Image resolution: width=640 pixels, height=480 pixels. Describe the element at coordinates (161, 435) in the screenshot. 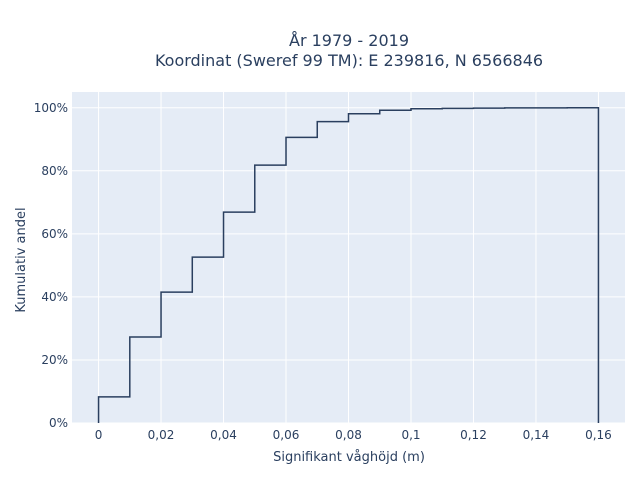

I see `x-tick-label: 0,02` at that location.